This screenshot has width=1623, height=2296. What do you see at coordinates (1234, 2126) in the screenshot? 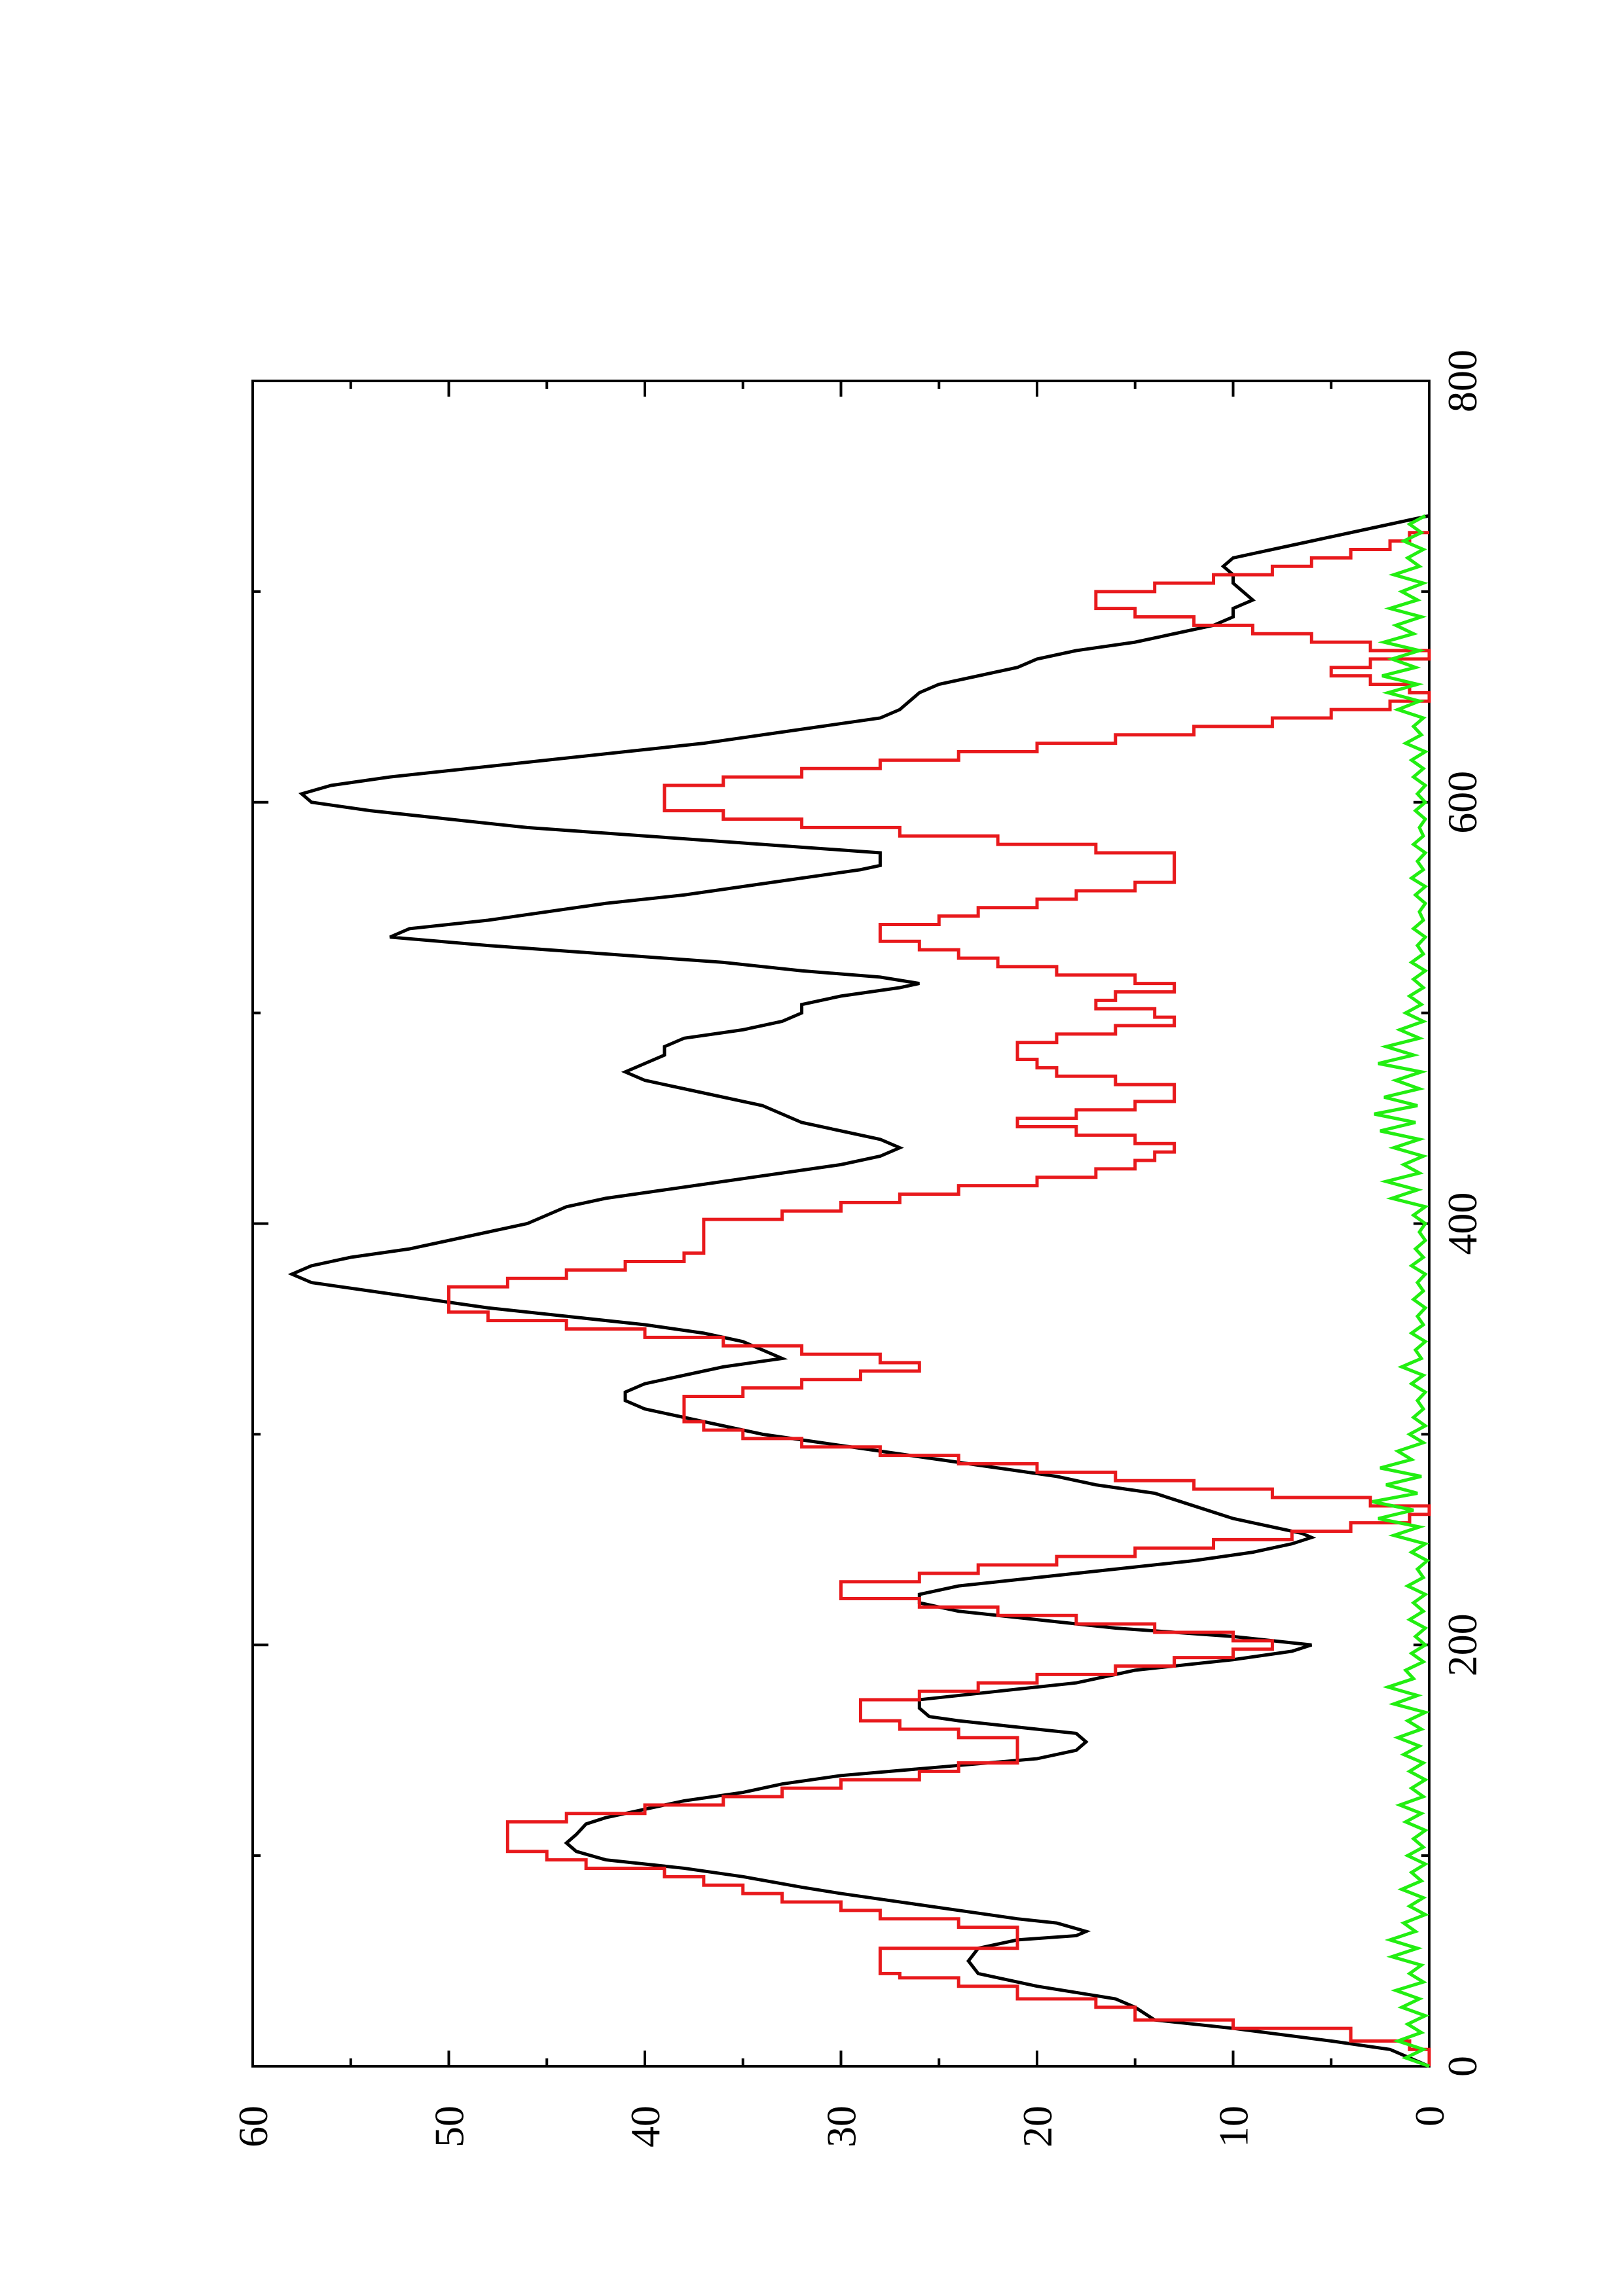
I see `y-tick-label: 10` at bounding box center [1234, 2126].